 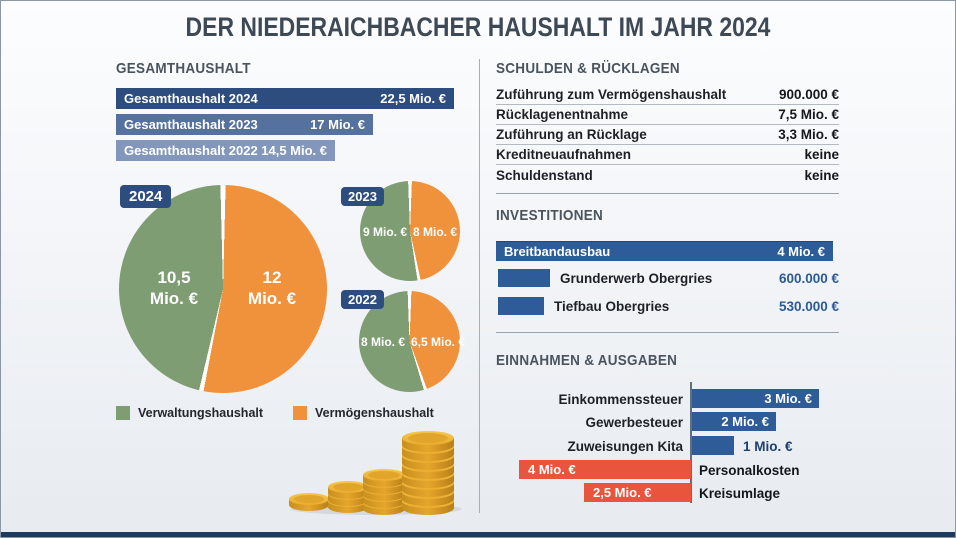 I want to click on investment-row-tiefbau: Tiefbau Obergries 530.000 €, so click(x=668, y=306).